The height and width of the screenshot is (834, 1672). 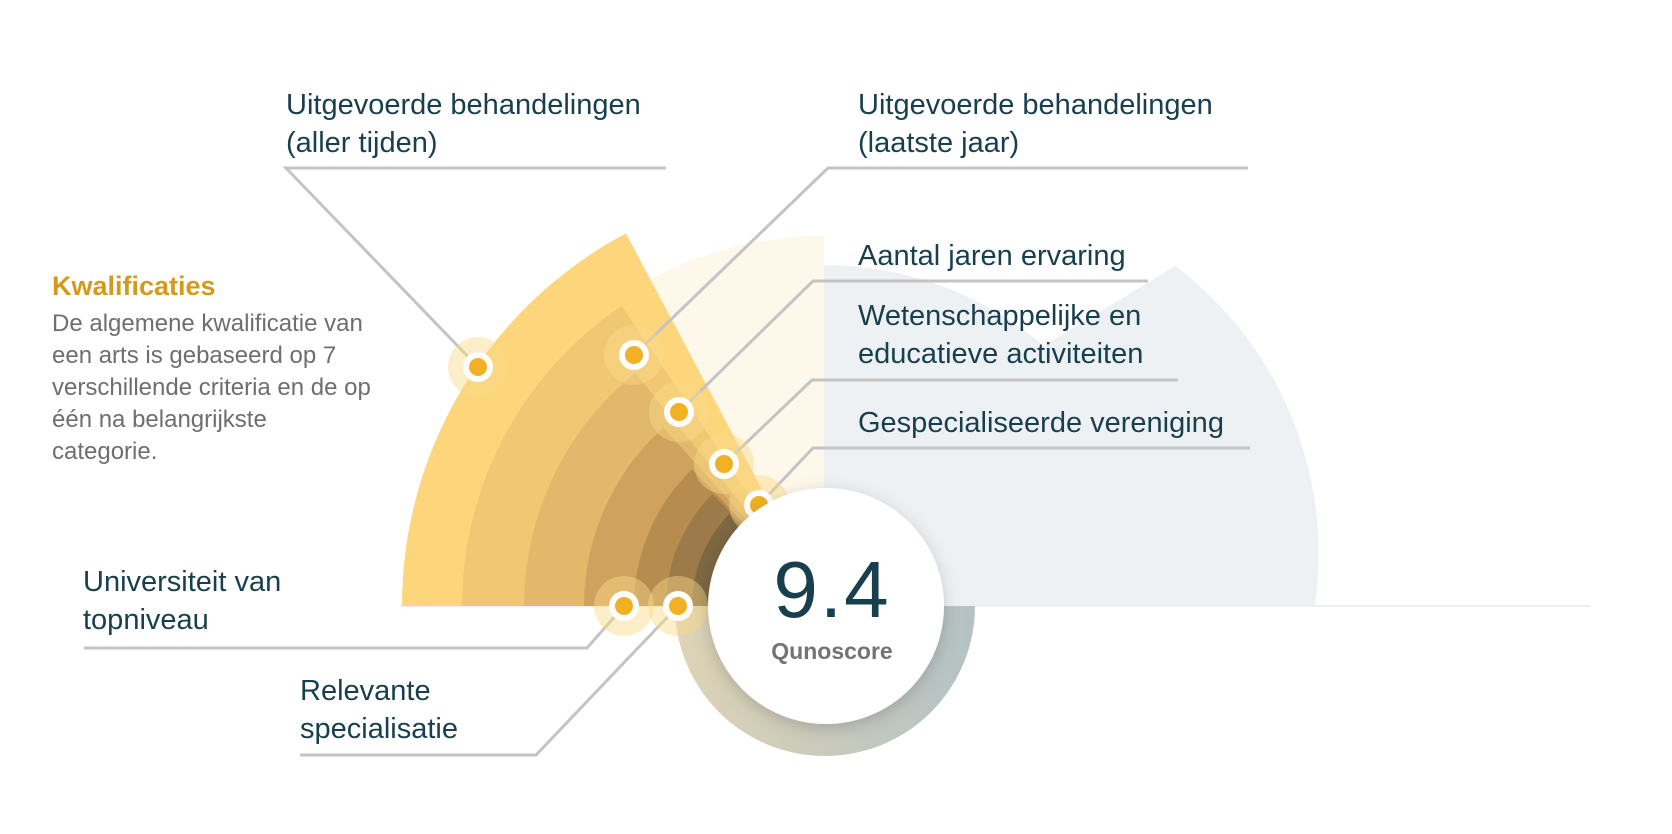 I want to click on criterion-label-relevant-specialisation: Relevante specialisatie, so click(x=379, y=710).